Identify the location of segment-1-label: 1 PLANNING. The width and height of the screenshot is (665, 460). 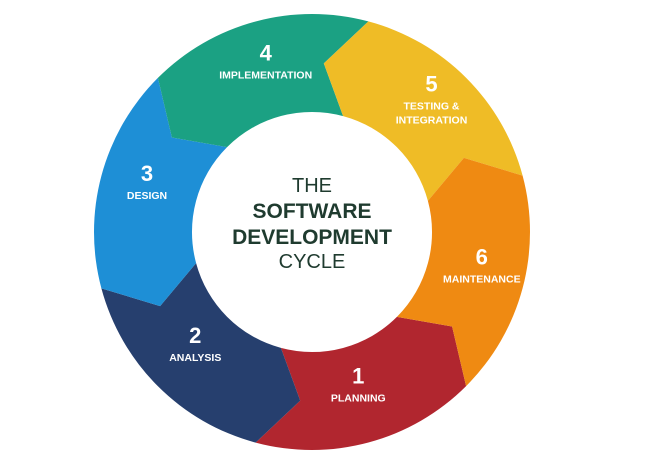
(358, 384).